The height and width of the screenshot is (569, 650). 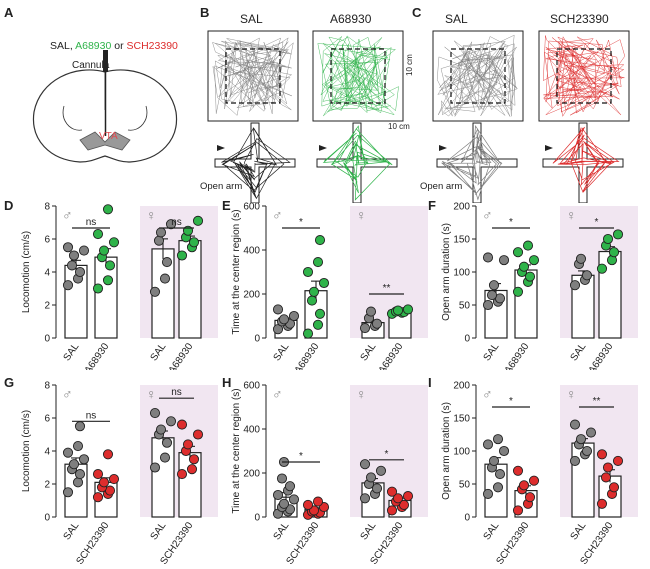 What do you see at coordinates (226, 205) in the screenshot?
I see `panel-letter-e: E` at bounding box center [226, 205].